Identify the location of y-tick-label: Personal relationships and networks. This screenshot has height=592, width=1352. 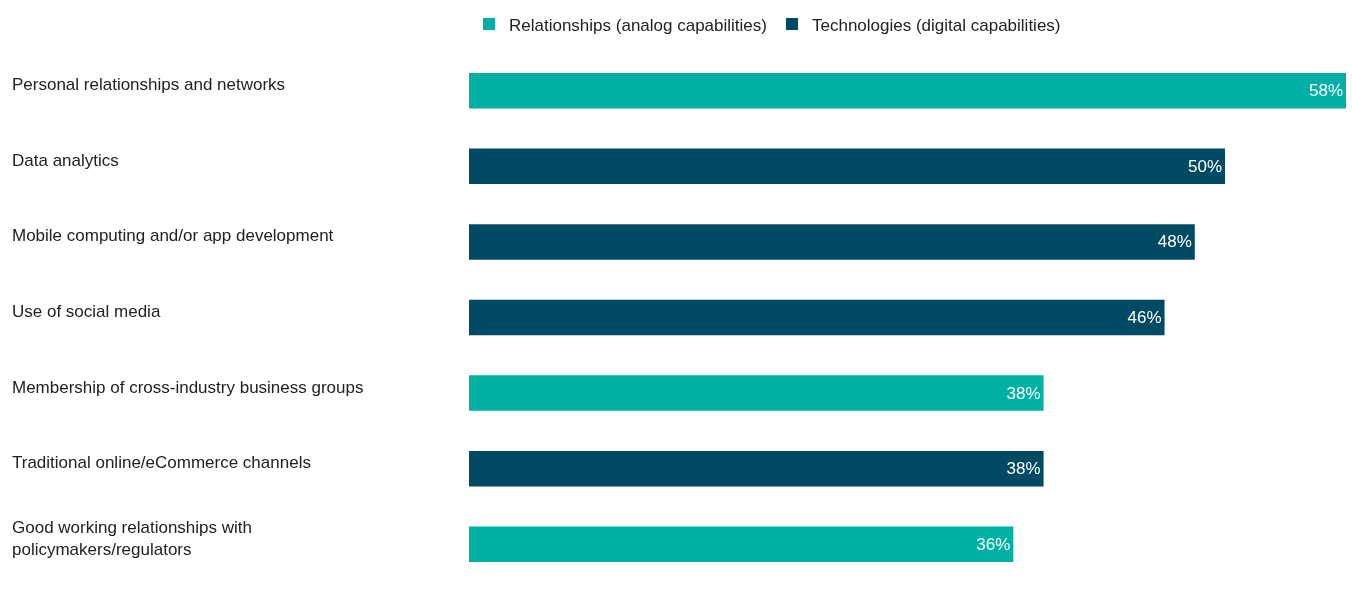
(149, 84).